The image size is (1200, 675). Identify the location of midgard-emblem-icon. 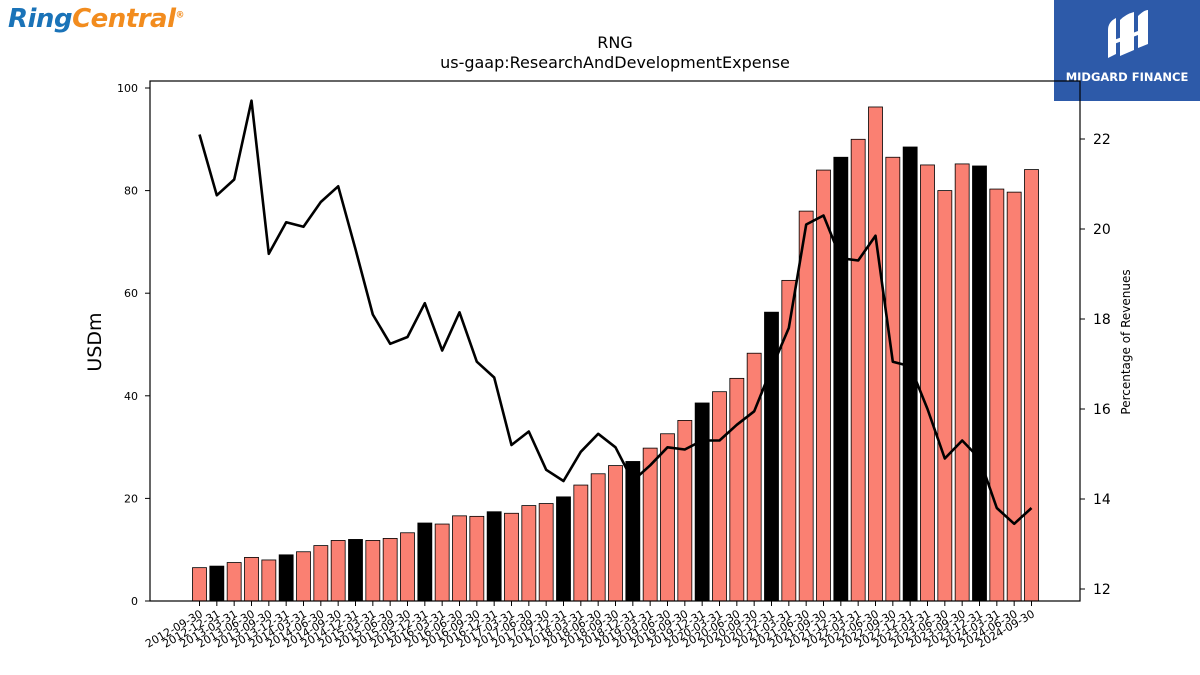
(1128, 34).